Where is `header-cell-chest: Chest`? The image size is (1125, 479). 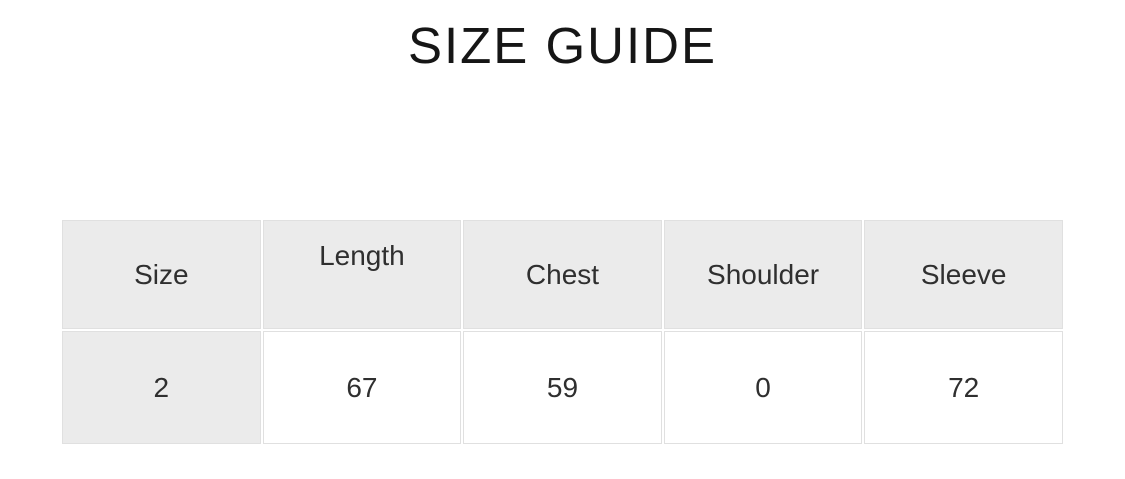
header-cell-chest: Chest is located at coordinates (562, 274).